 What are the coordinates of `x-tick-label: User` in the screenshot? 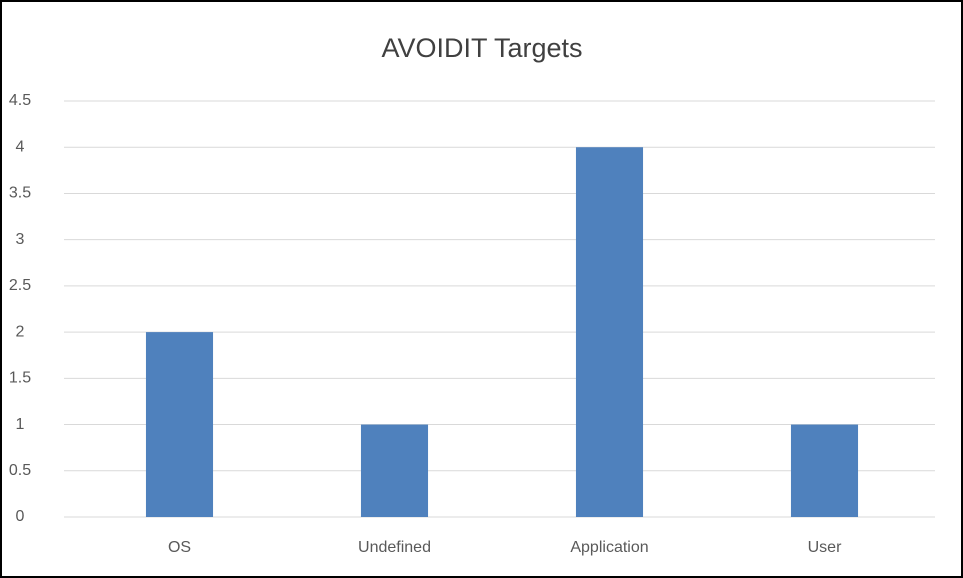 It's located at (825, 547).